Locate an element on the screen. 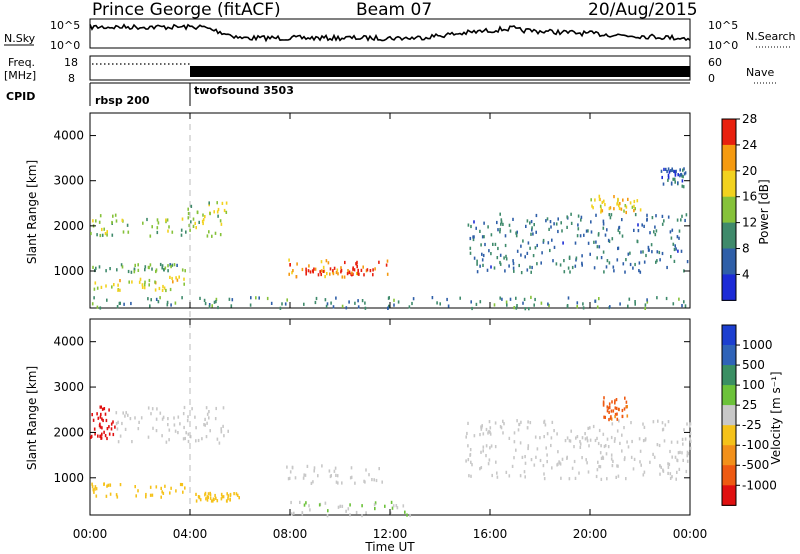 This screenshot has height=554, width=800. power-colorbar: 4 8 12 16 20 24 28 is located at coordinates (739, 206).